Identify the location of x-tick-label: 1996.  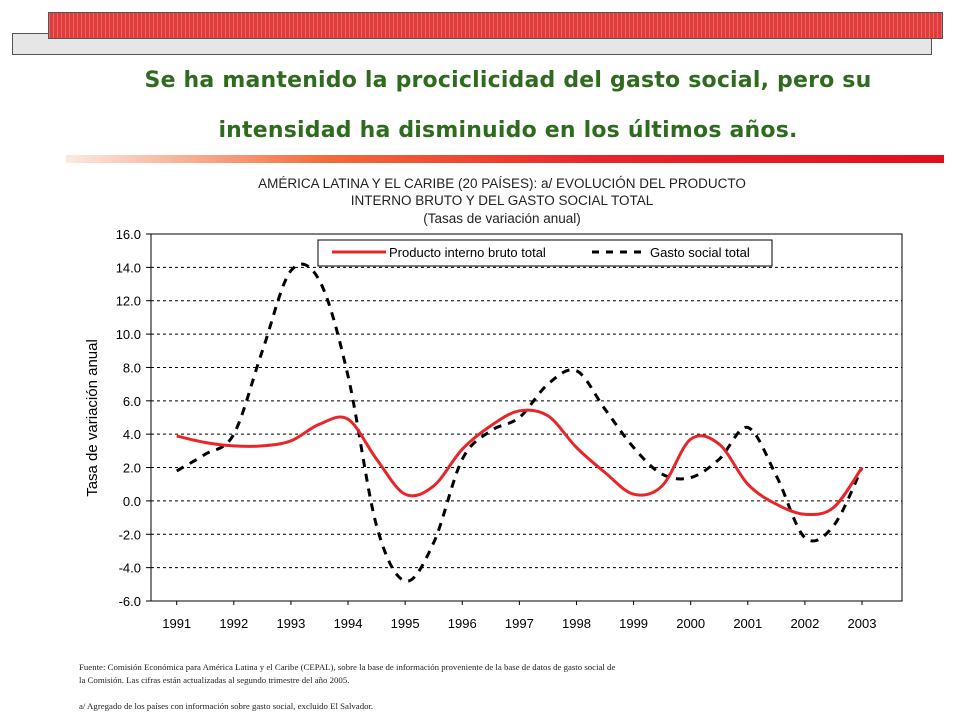
(462, 623).